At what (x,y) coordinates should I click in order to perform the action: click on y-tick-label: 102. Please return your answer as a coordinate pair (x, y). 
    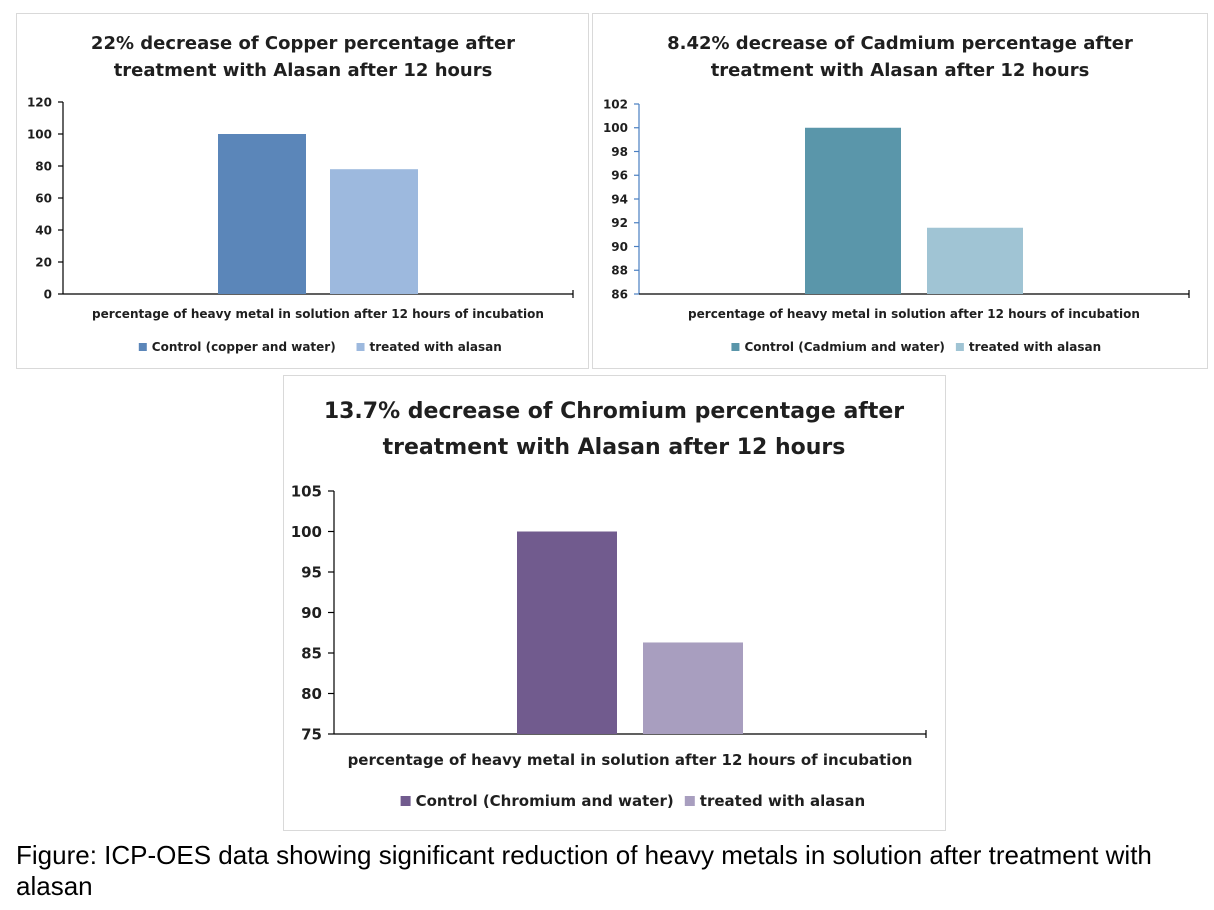
    Looking at the image, I should click on (615, 104).